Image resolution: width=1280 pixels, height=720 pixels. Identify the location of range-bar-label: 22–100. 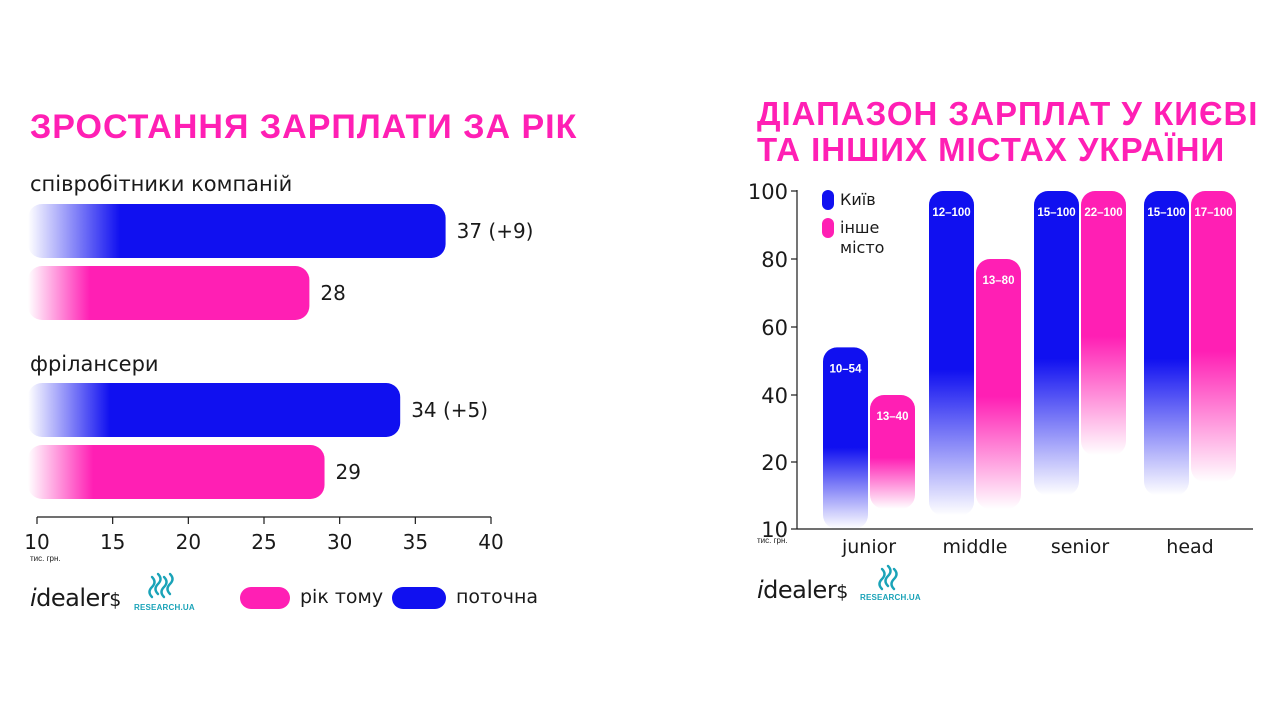
(1103, 213).